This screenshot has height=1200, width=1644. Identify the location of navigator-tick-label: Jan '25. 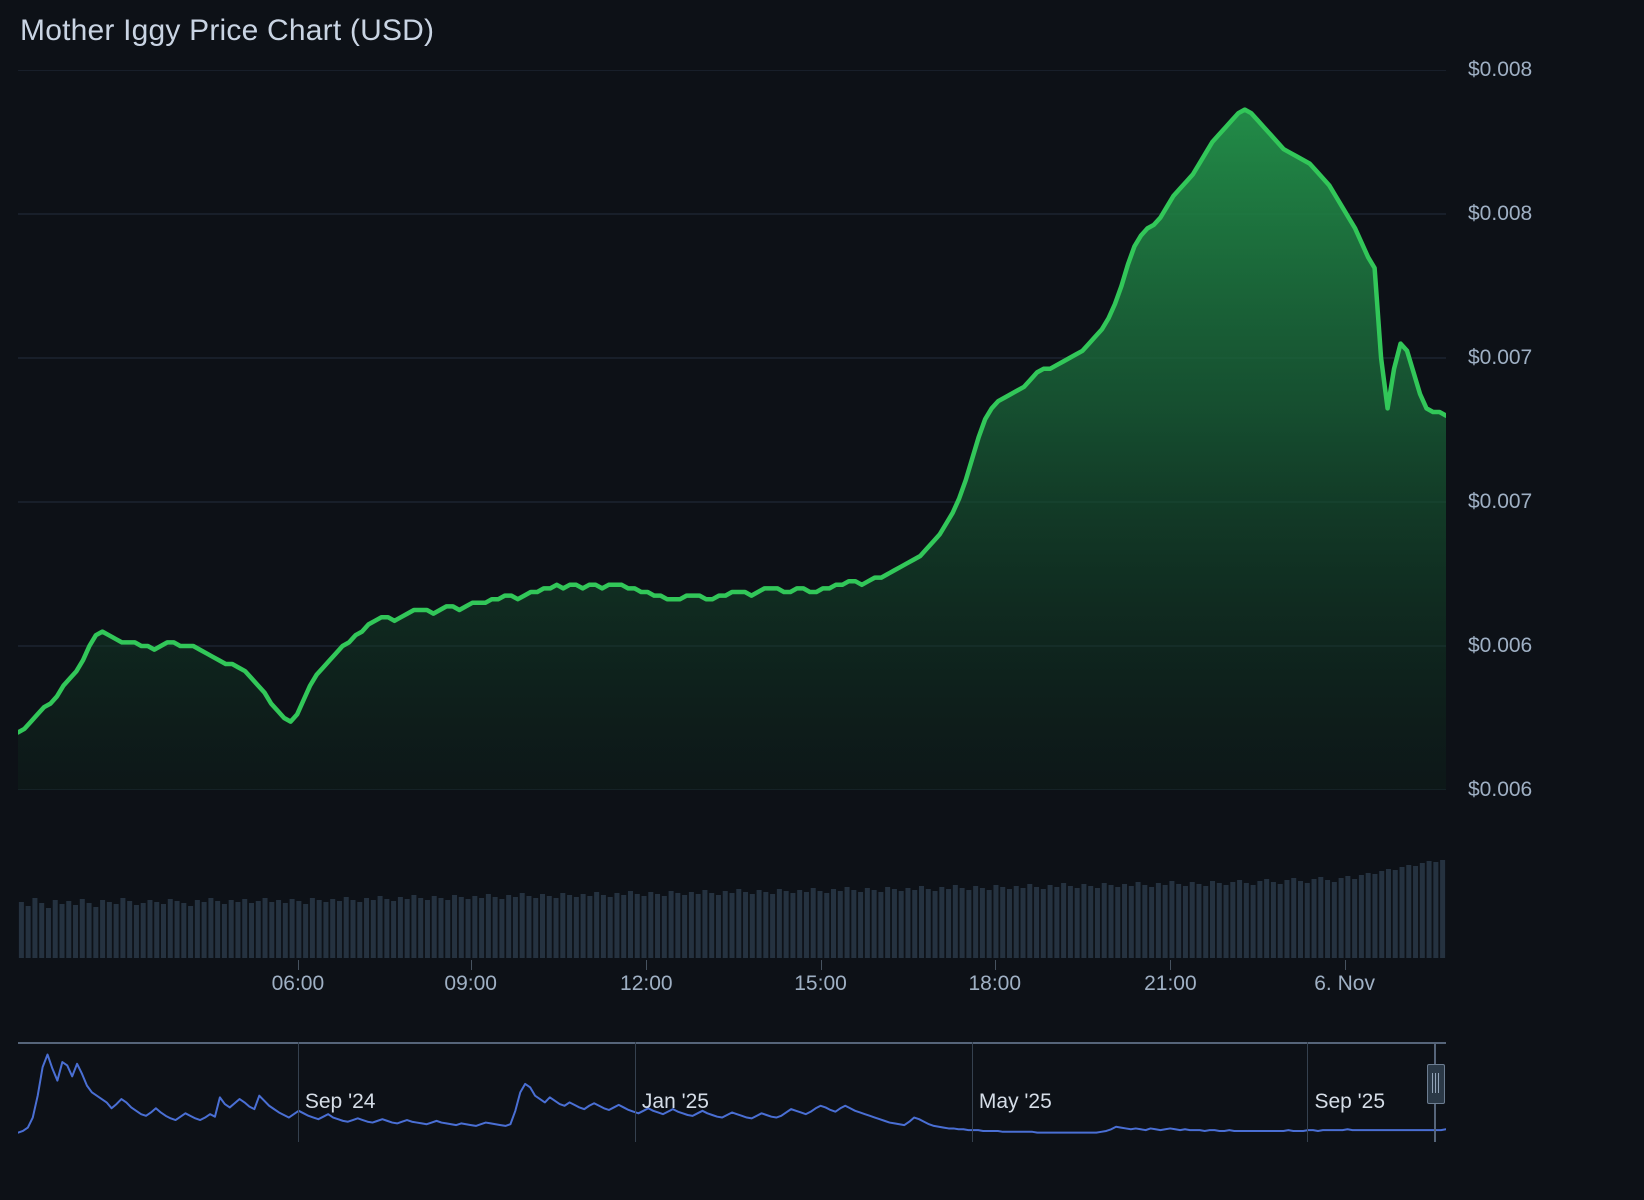
(675, 1101).